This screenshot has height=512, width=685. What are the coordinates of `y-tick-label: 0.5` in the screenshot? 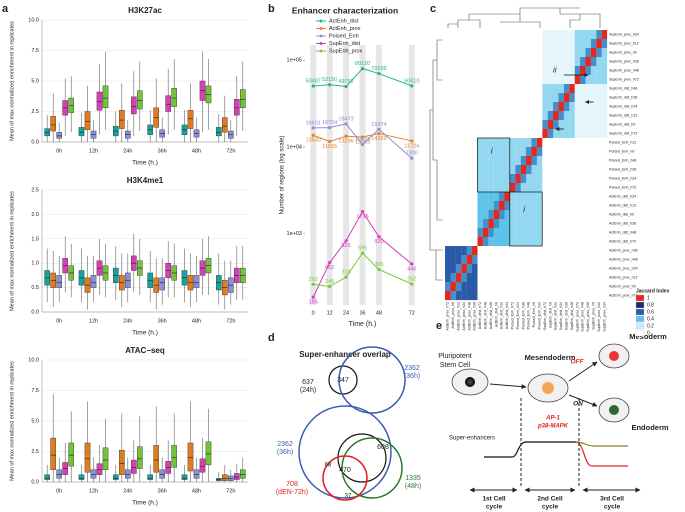 It's located at (35, 288).